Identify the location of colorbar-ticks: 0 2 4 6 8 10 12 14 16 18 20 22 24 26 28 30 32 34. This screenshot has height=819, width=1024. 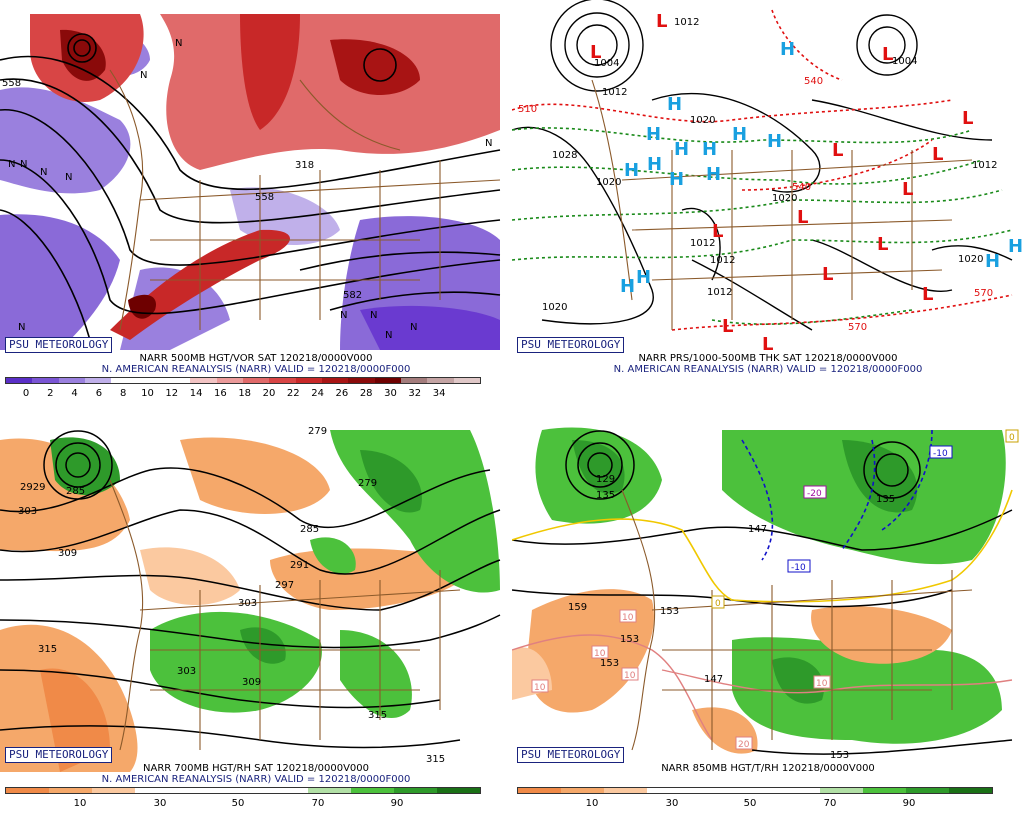
(243, 394).